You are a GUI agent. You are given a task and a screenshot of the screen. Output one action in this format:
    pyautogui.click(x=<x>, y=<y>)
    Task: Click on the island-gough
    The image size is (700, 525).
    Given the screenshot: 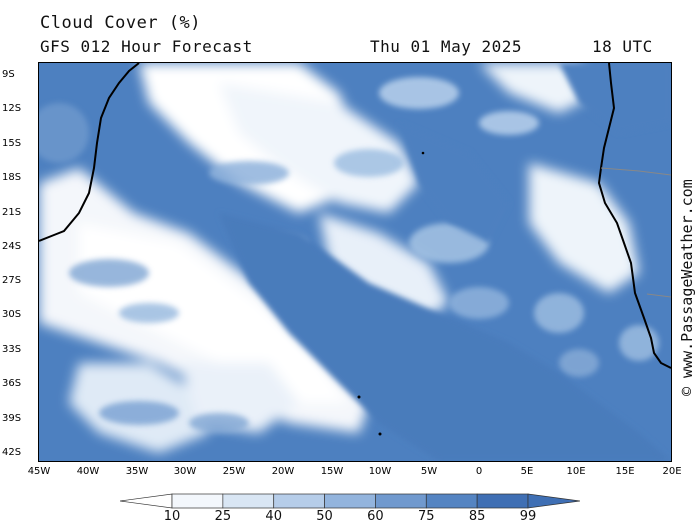 What is the action you would take?
    pyautogui.click(x=380, y=434)
    